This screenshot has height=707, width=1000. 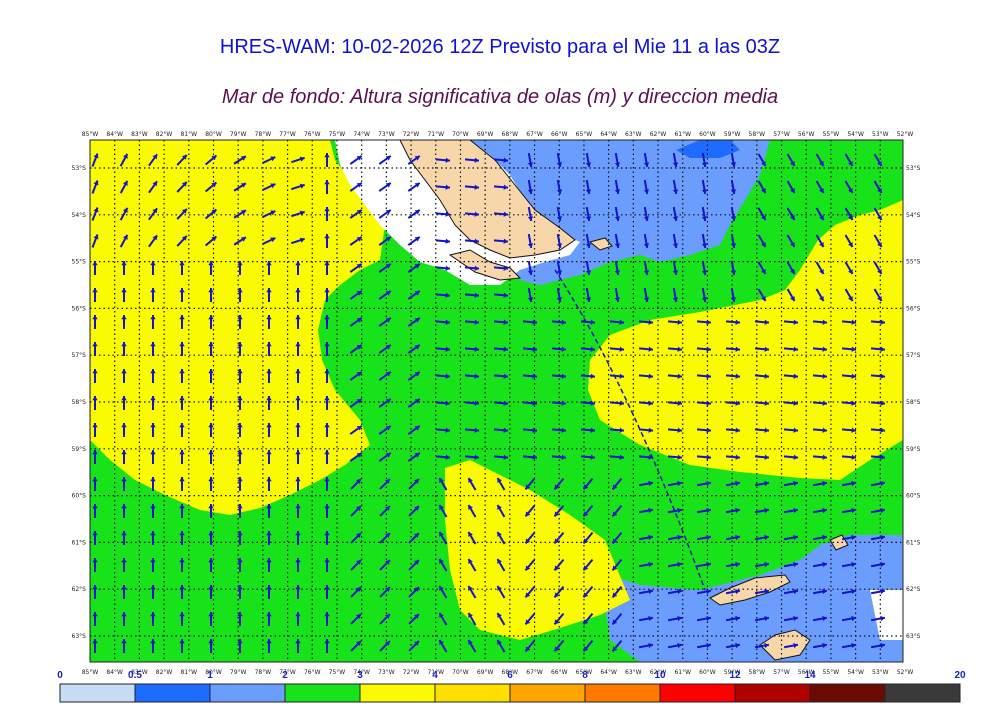 What do you see at coordinates (337, 672) in the screenshot?
I see `lon-label-bottom: 75°W` at bounding box center [337, 672].